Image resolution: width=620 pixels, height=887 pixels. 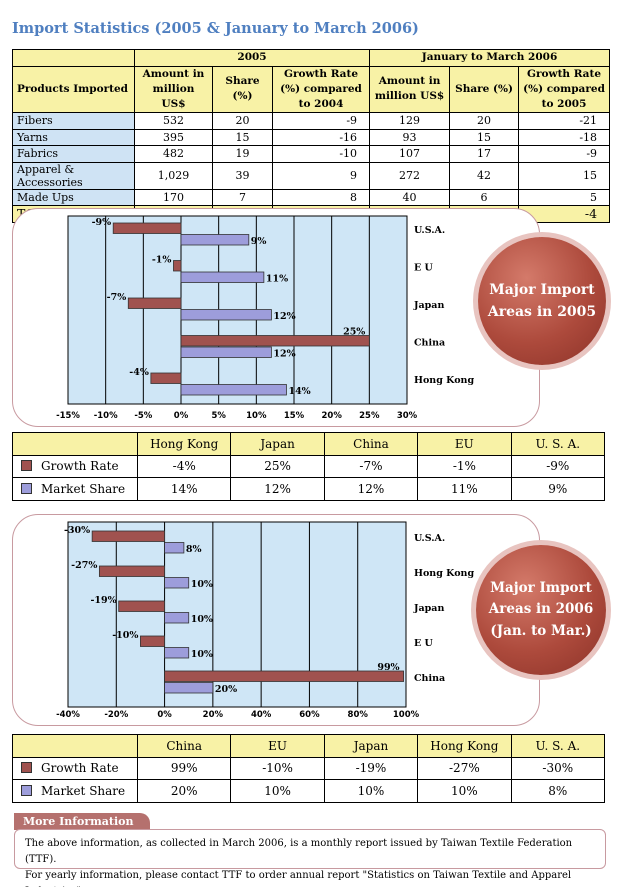 What do you see at coordinates (294, 416) in the screenshot?
I see `x-tick-label: 15%` at bounding box center [294, 416].